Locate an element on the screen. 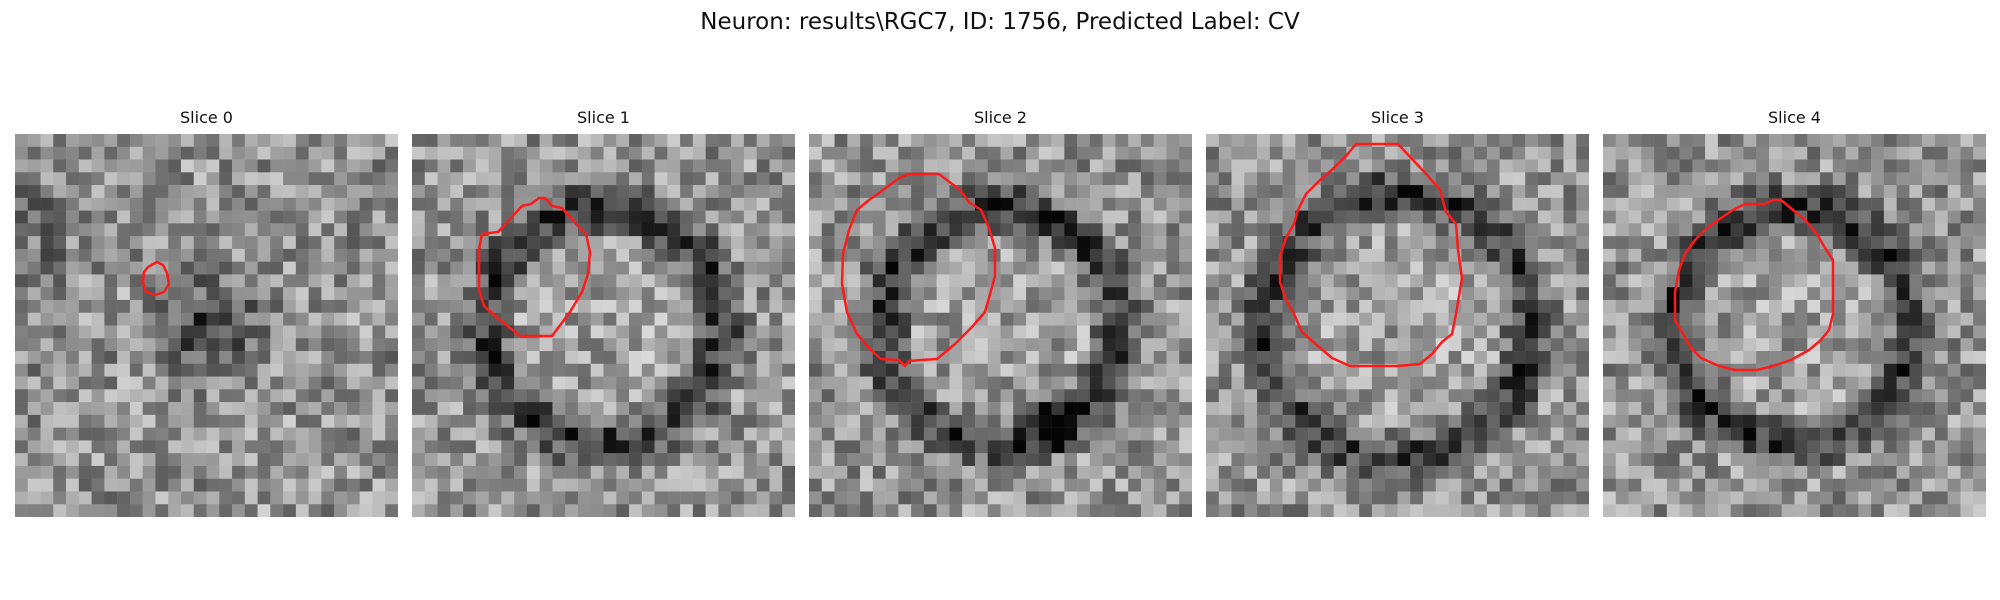 This screenshot has height=600, width=2000. slice-panel-3: Slice 3 is located at coordinates (1397, 314).